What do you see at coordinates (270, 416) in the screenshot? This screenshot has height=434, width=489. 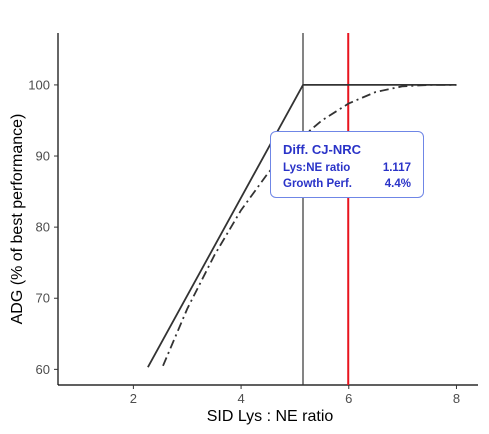 I see `x-axis-title: SID Lys : NE ratio` at bounding box center [270, 416].